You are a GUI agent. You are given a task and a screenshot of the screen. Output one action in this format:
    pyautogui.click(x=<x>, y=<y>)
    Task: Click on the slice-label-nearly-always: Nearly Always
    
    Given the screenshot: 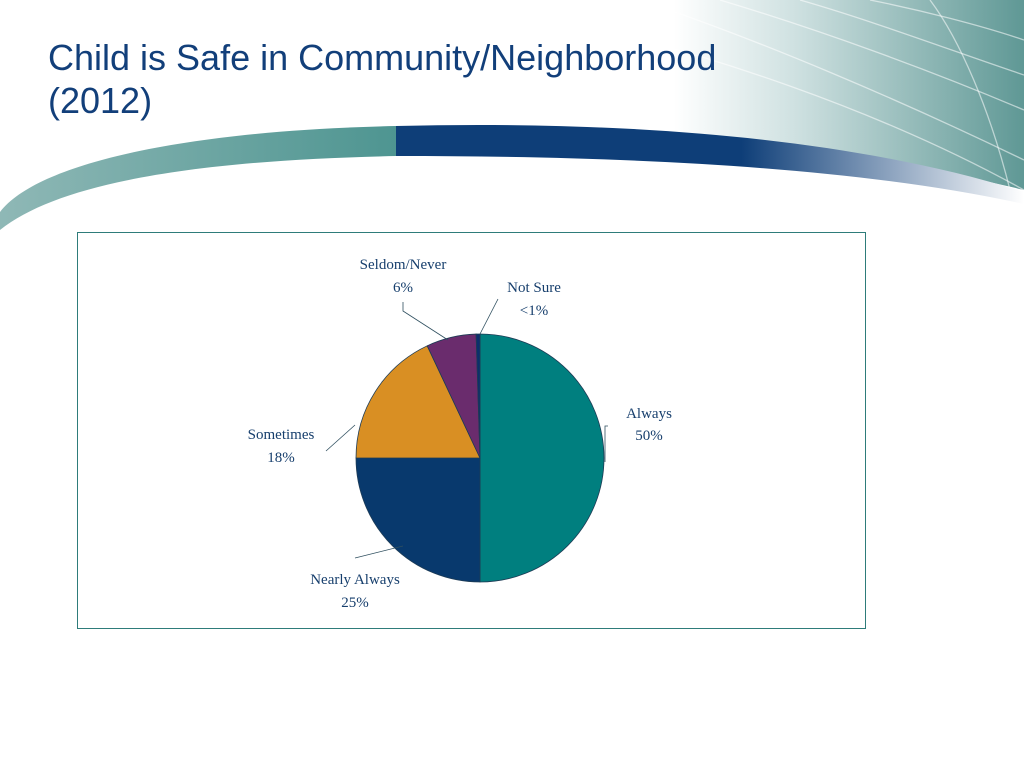 What is the action you would take?
    pyautogui.click(x=355, y=580)
    